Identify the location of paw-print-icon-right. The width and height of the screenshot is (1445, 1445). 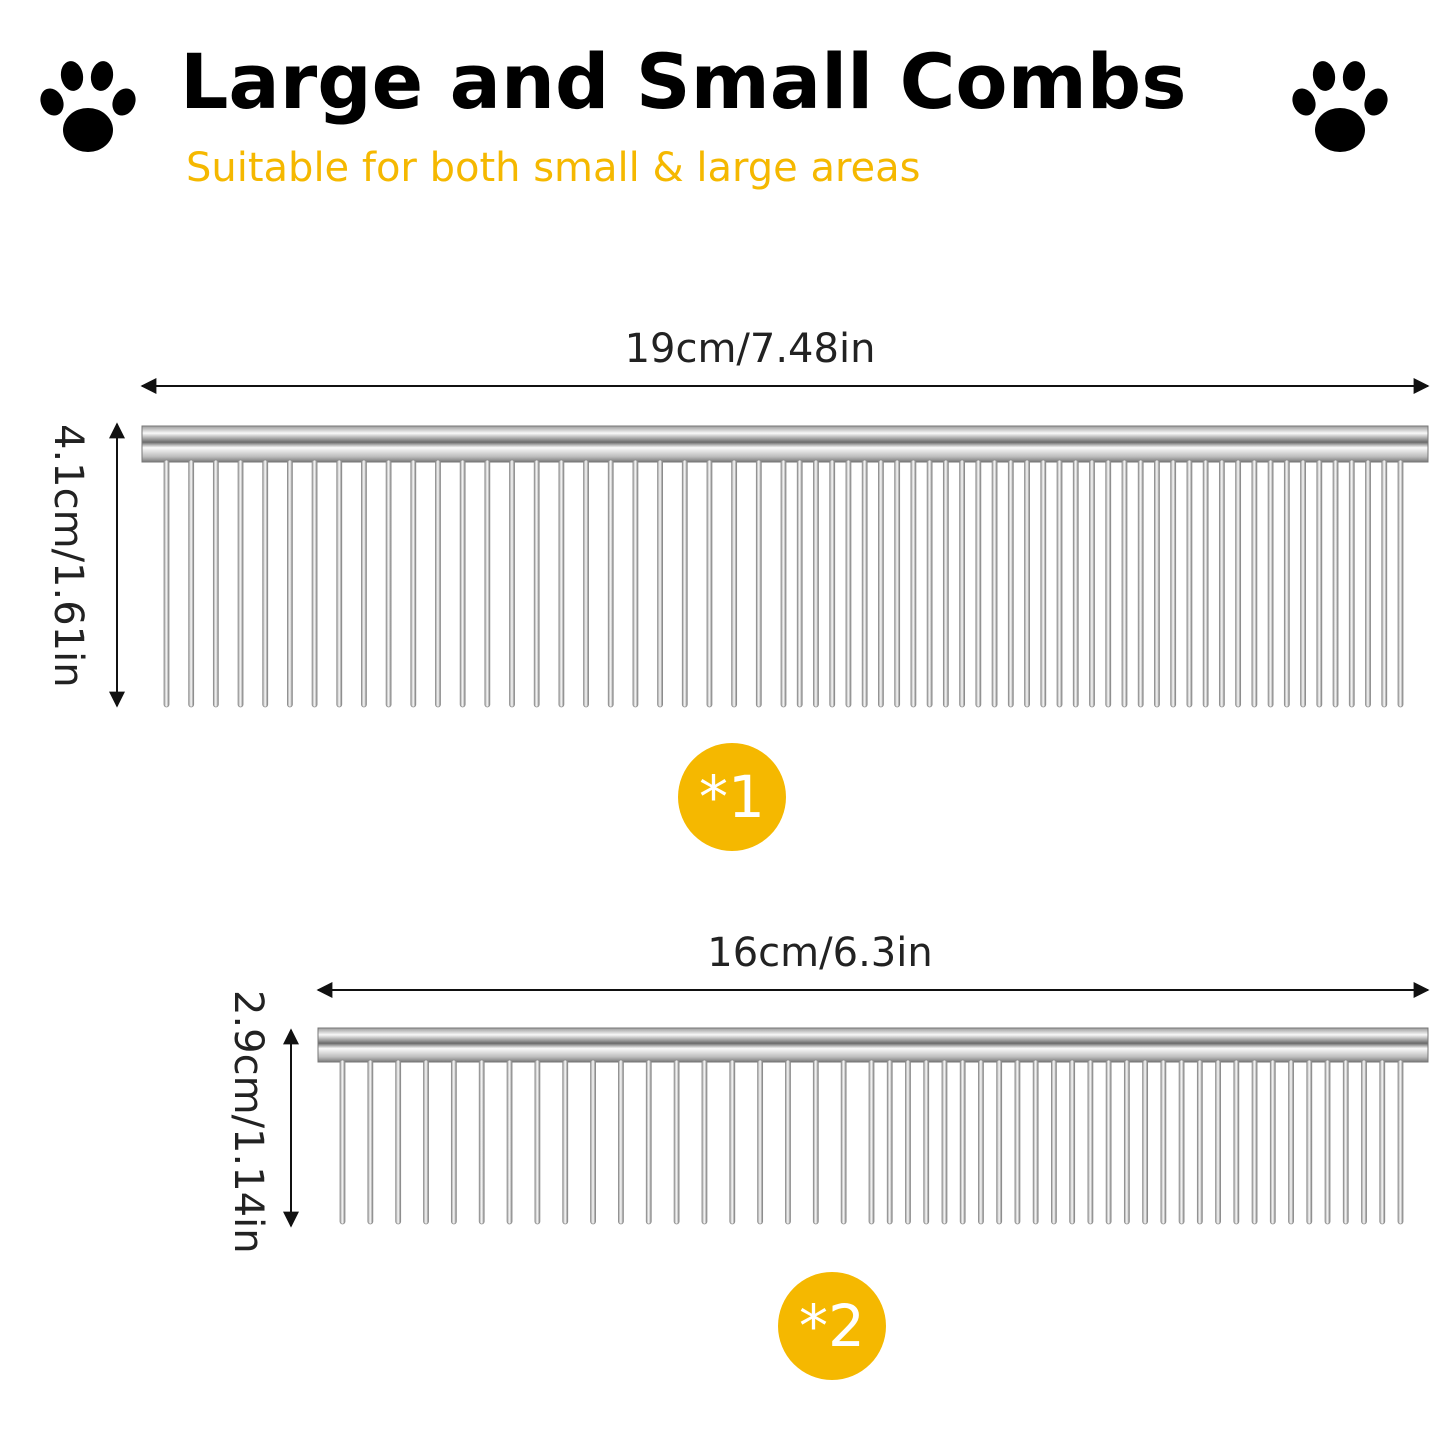
(1340, 106).